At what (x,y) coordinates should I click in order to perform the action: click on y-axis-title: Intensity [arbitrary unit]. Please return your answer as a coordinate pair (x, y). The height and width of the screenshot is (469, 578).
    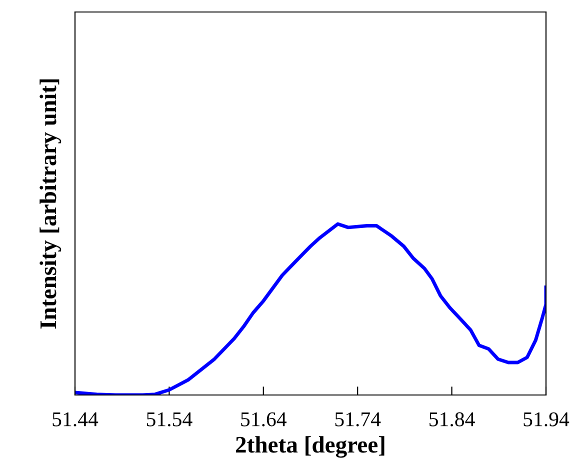
    Looking at the image, I should click on (51, 204).